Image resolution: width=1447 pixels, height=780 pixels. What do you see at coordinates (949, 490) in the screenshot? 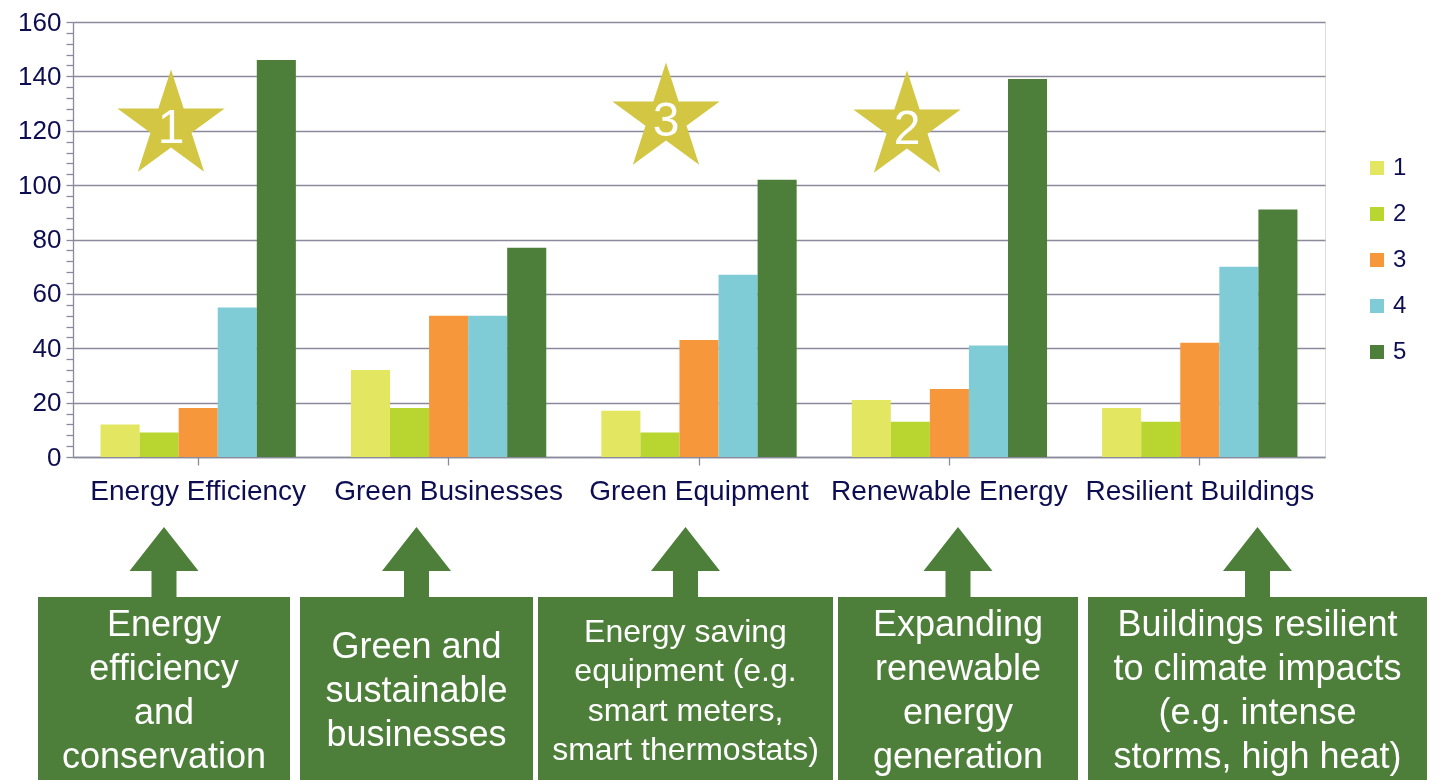
I see `x-tick-label: Renewable Energy` at bounding box center [949, 490].